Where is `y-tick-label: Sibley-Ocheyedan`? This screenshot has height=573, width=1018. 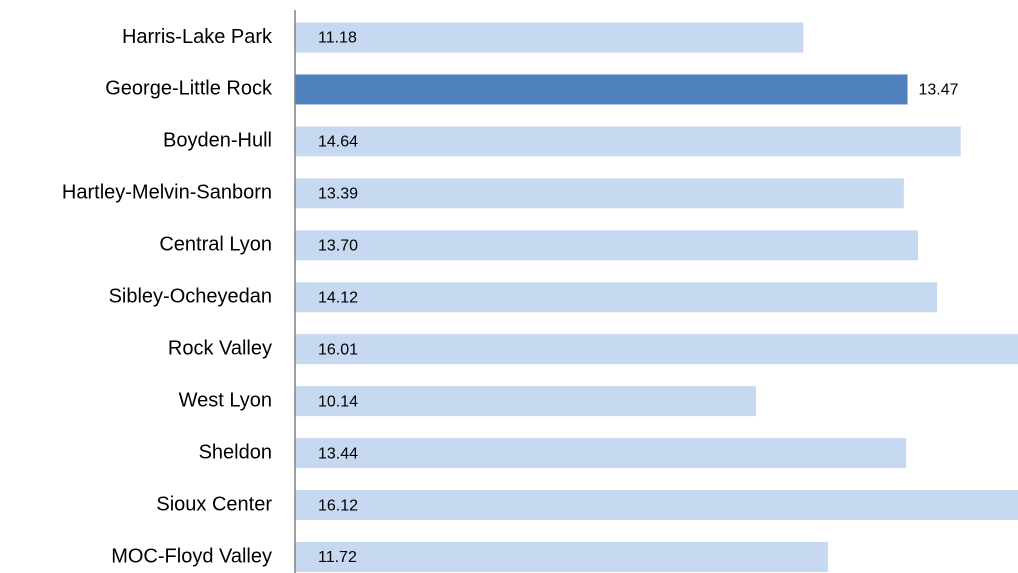 y-tick-label: Sibley-Ocheyedan is located at coordinates (190, 297).